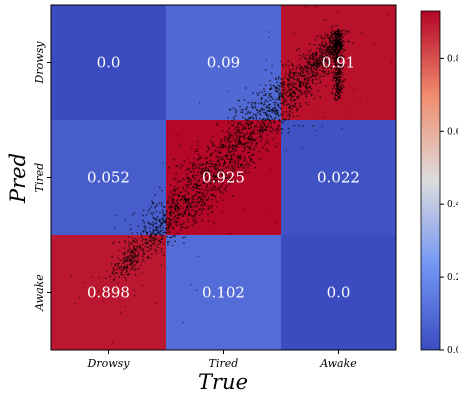 Image resolution: width=458 pixels, height=396 pixels. What do you see at coordinates (223, 178) in the screenshot?
I see `cell-value-label: 0.925` at bounding box center [223, 178].